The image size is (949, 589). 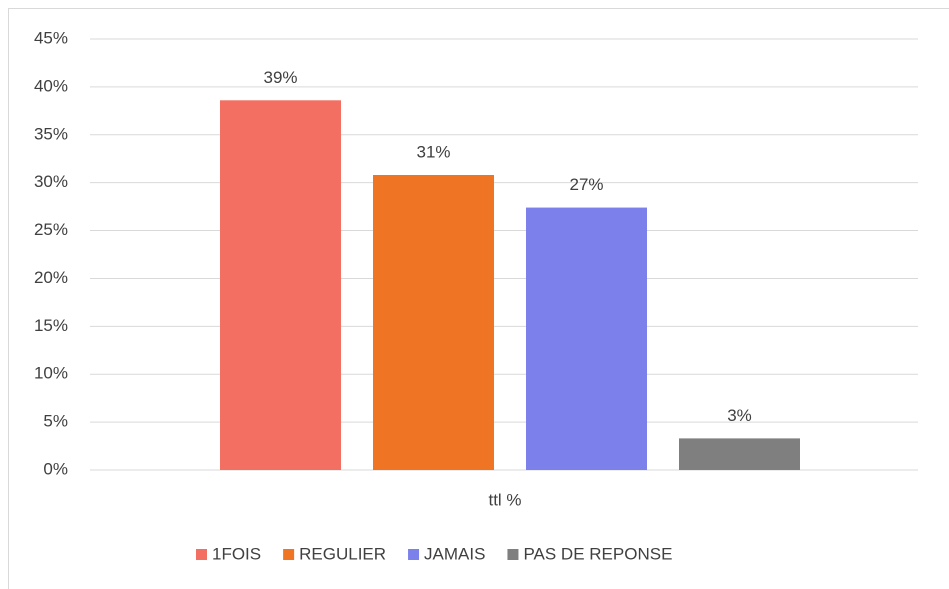 What do you see at coordinates (342, 553) in the screenshot?
I see `legend-label: REGULIER` at bounding box center [342, 553].